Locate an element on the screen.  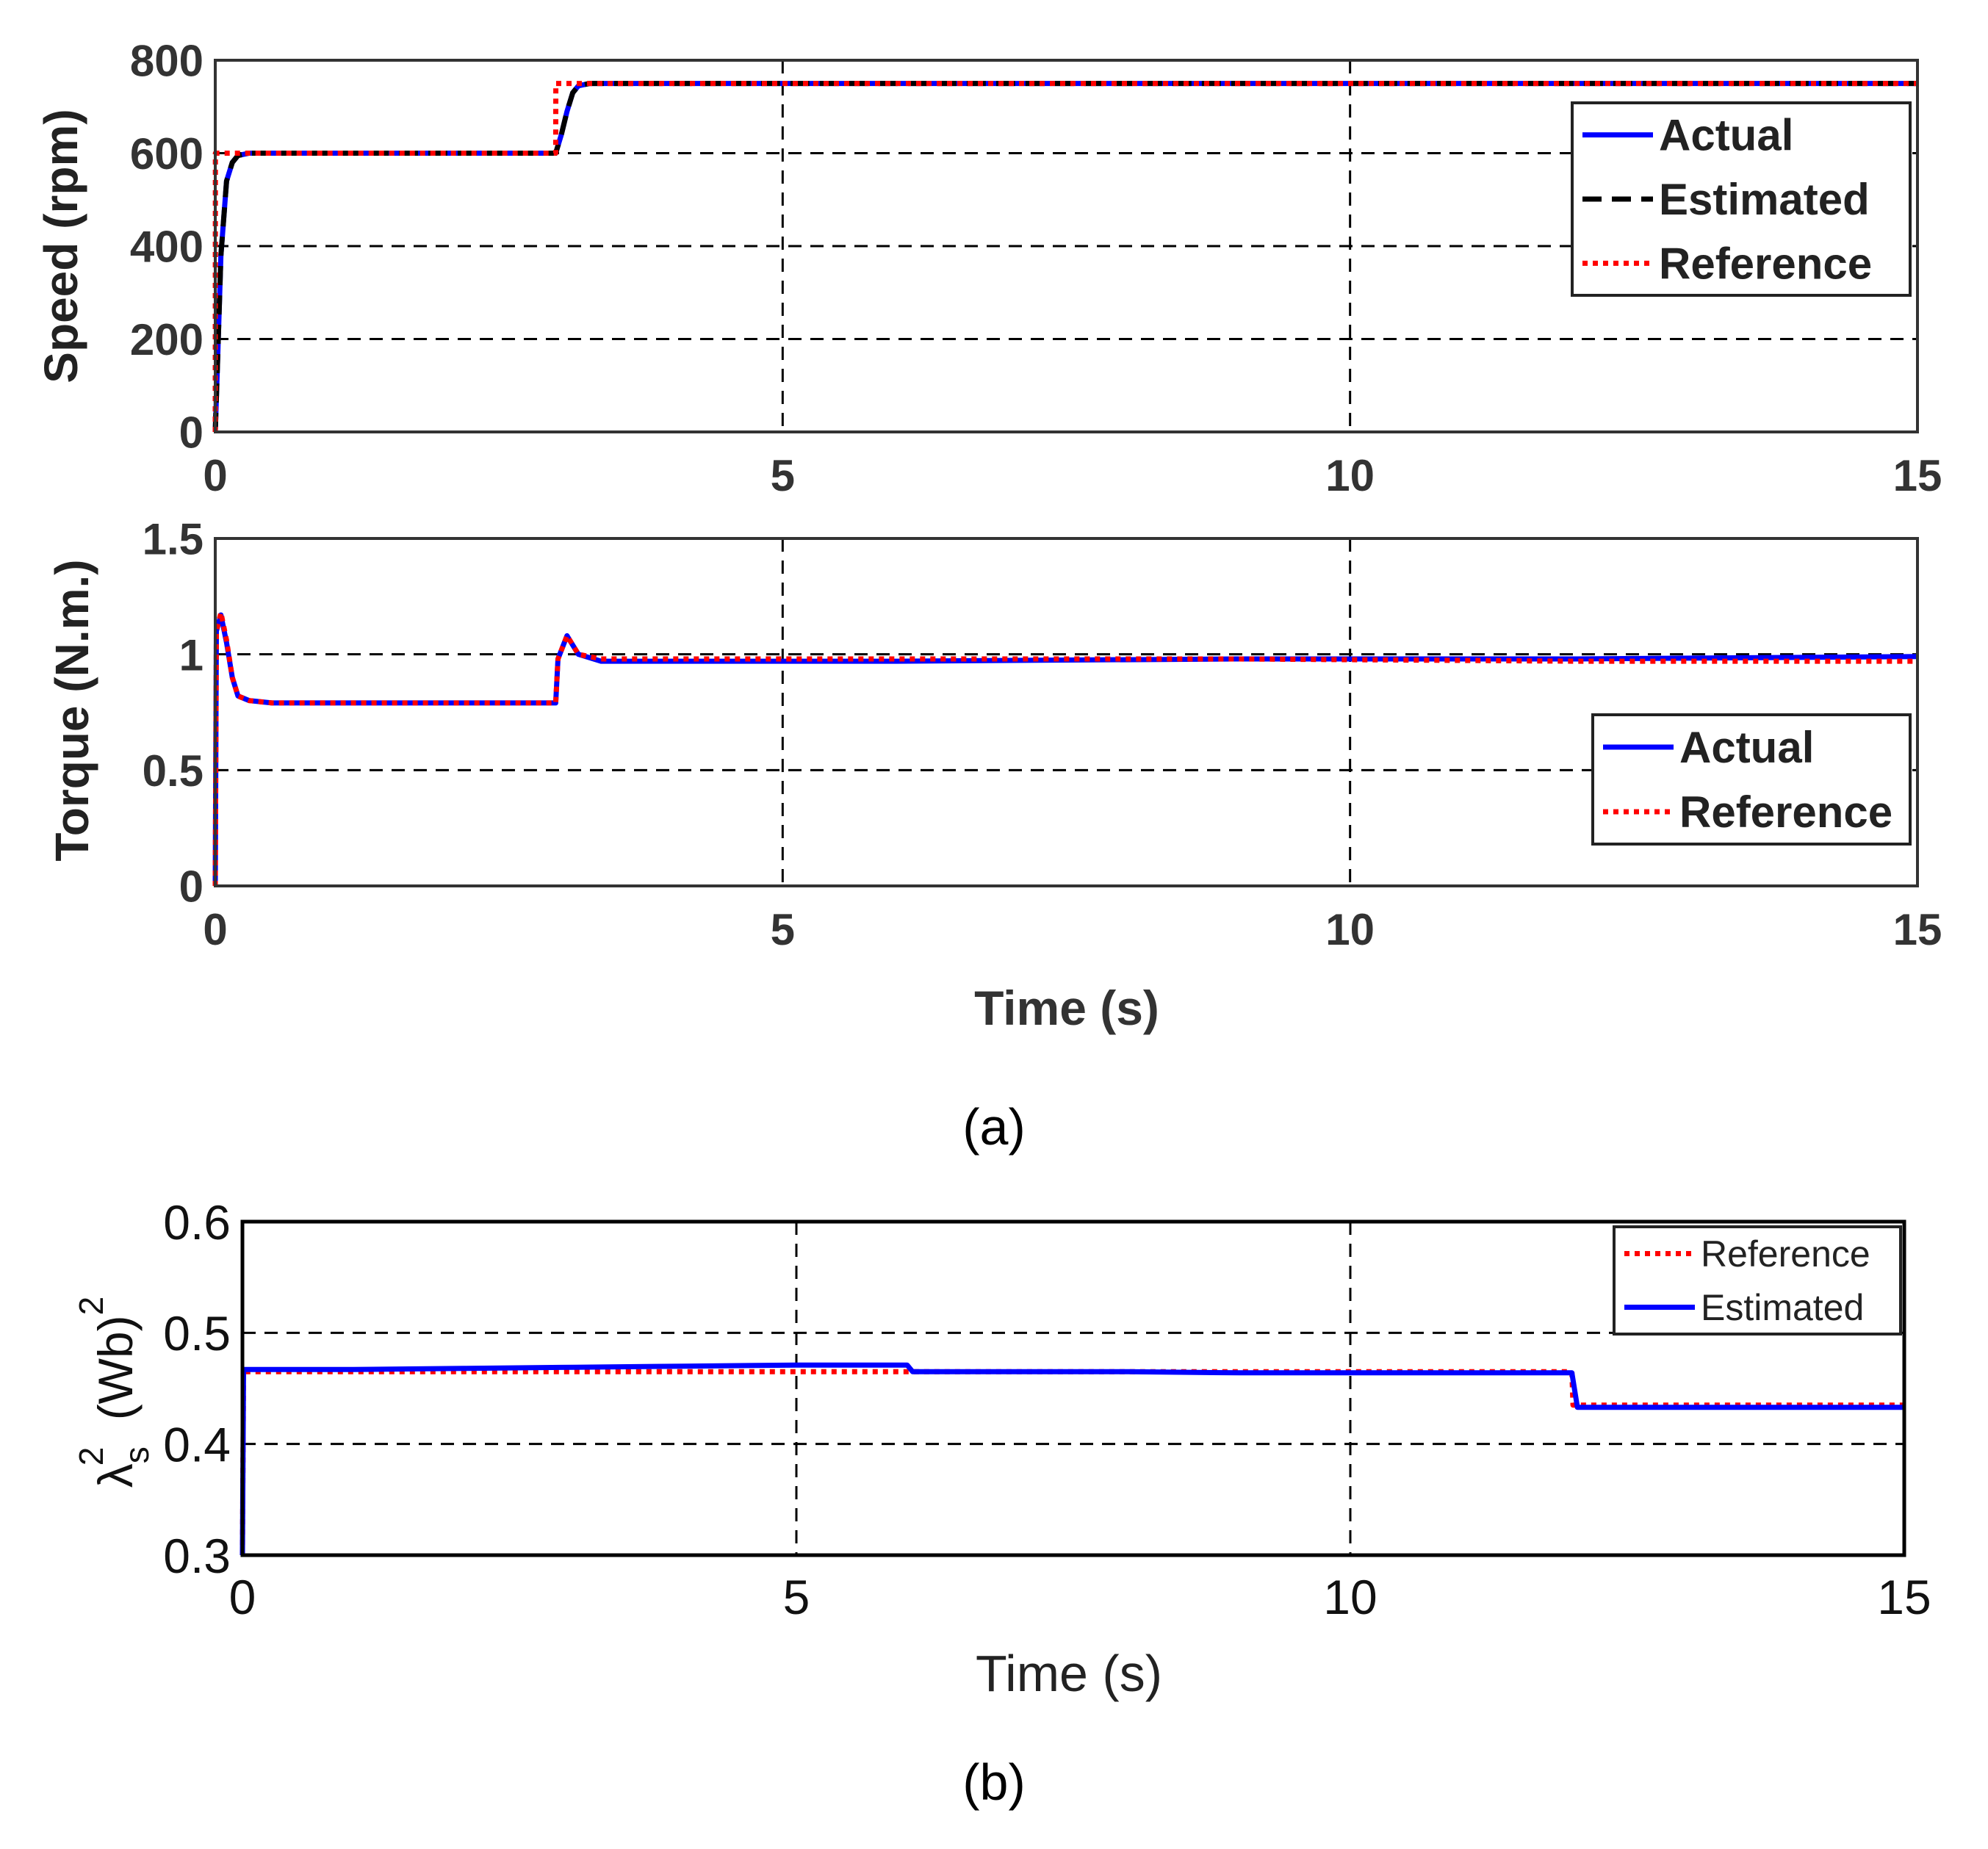
torque-x-tick-label: 5 is located at coordinates (783, 930).